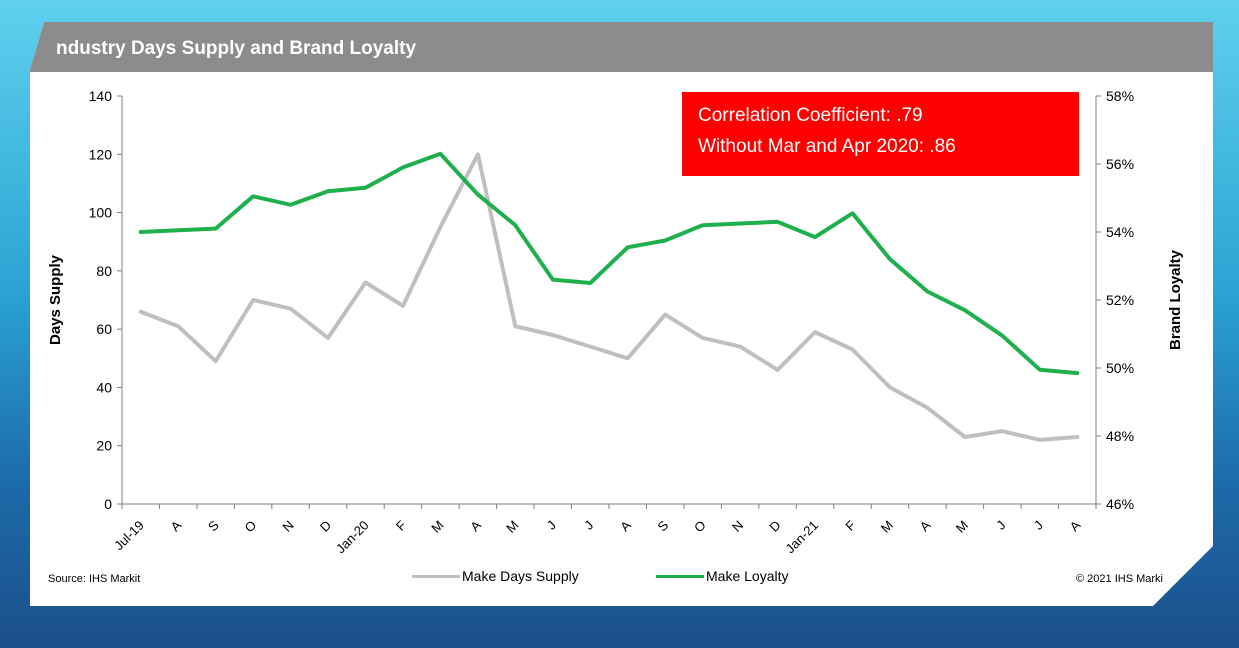 This screenshot has width=1239, height=648. I want to click on legend-item-loyalty: Make Loyalty, so click(722, 576).